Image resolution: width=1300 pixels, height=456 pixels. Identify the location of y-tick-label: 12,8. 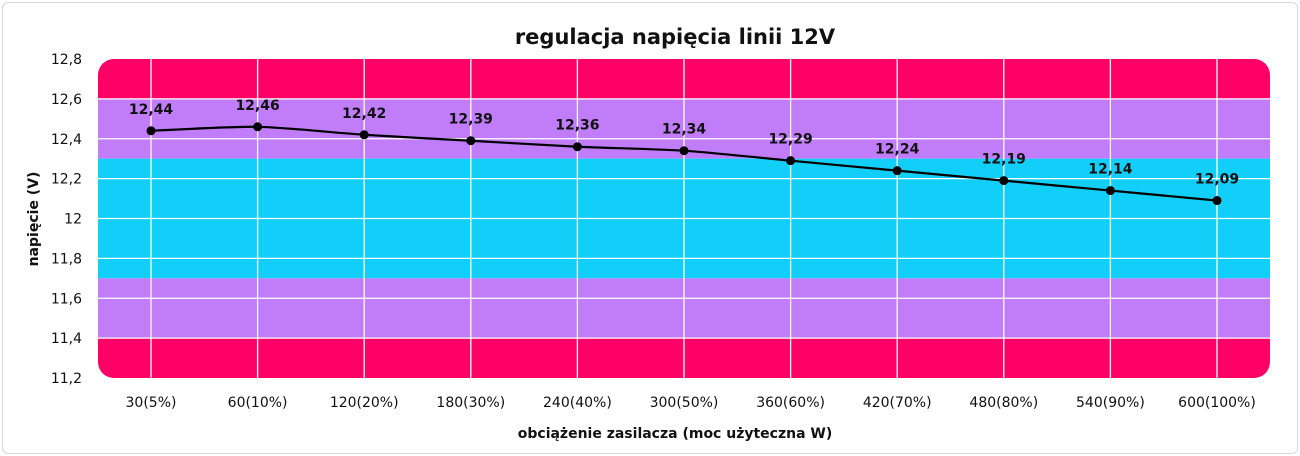
(66, 60).